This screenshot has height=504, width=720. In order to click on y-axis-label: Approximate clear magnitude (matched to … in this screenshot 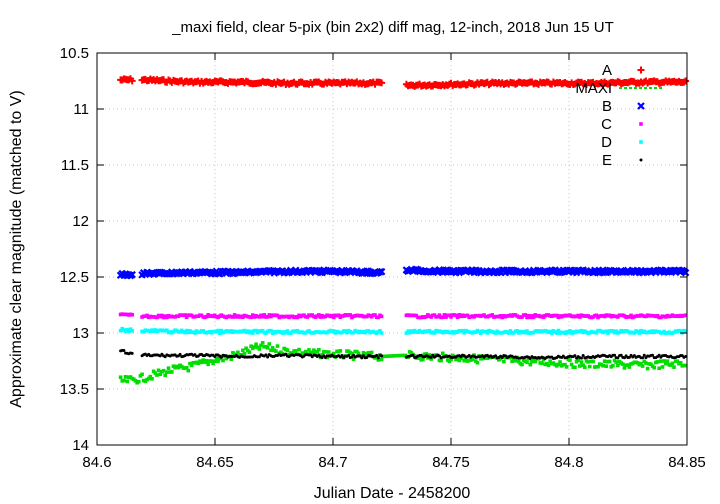, I will do `click(16, 248)`.